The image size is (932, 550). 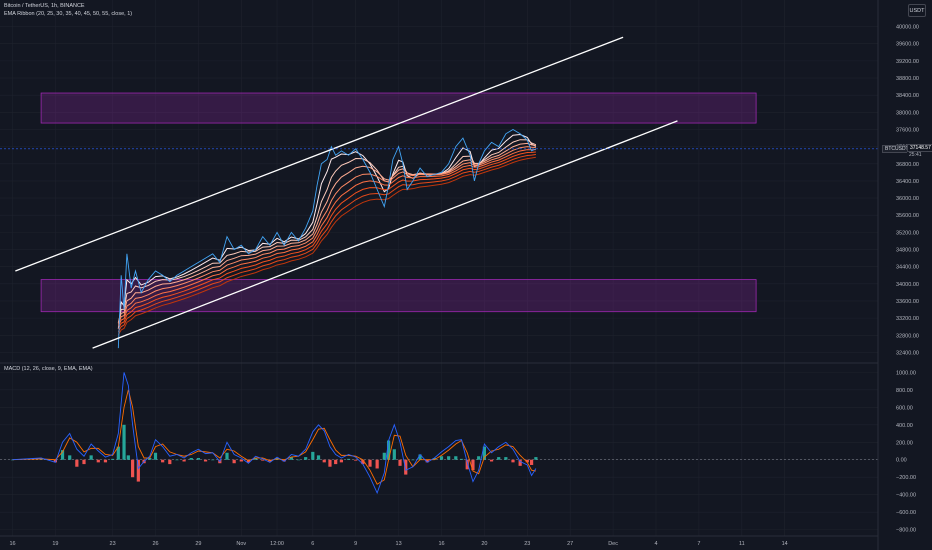 What do you see at coordinates (904, 443) in the screenshot?
I see `macd-tick-label: 200.00` at bounding box center [904, 443].